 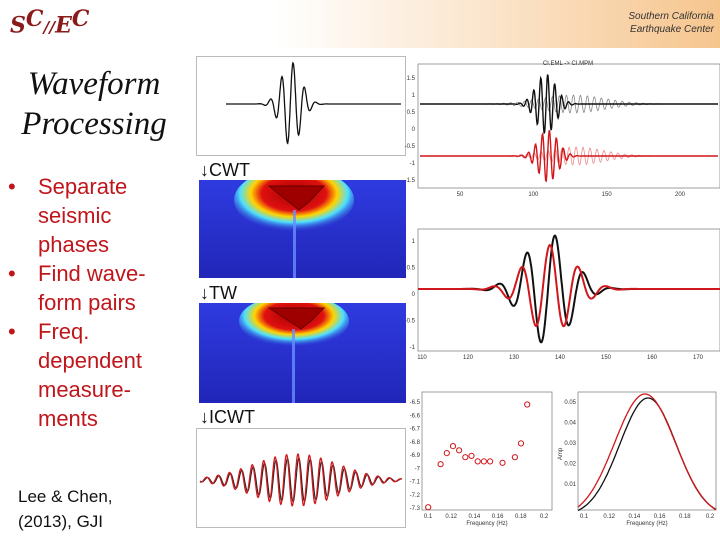 What do you see at coordinates (415, 403) in the screenshot?
I see `tick-label: -6.5` at bounding box center [415, 403].